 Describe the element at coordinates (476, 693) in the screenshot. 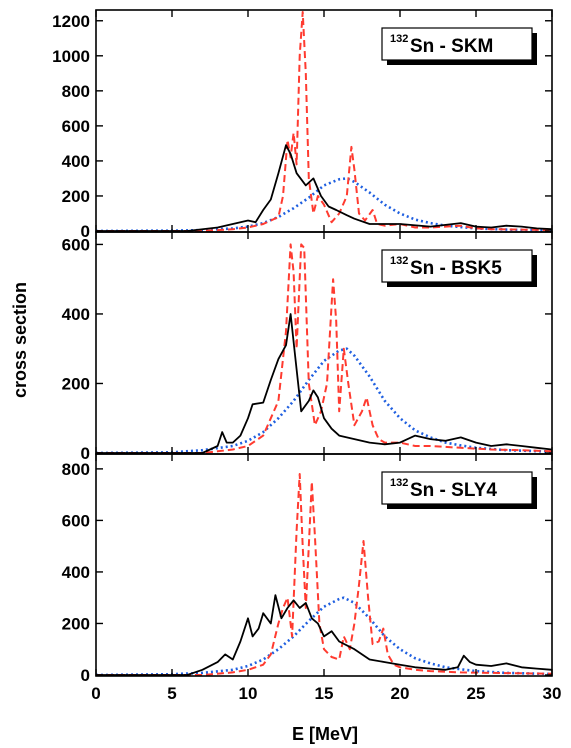

I see `x-tick-label: 25` at that location.